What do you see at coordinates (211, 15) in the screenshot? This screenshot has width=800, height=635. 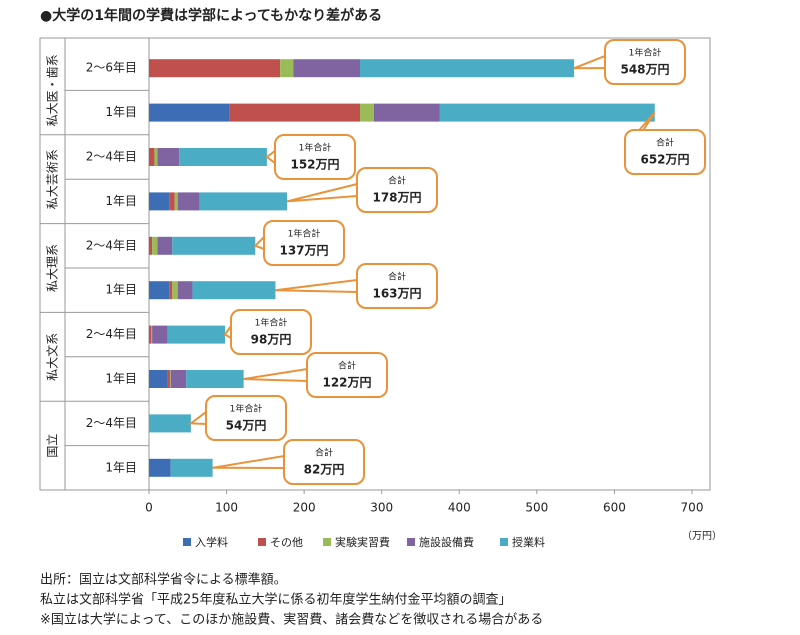 I see `chart-title: ●大学の1年間の学費は学部によってもかなり差がある` at bounding box center [211, 15].